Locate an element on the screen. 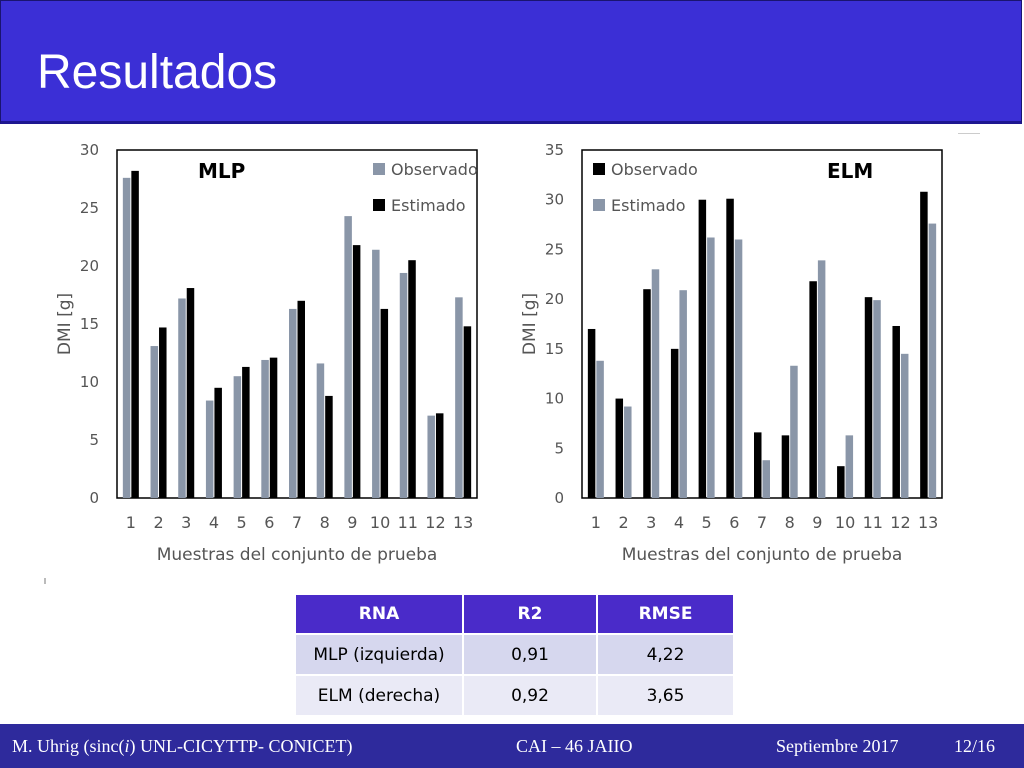  elm-x-tick-label: 10 is located at coordinates (845, 522).